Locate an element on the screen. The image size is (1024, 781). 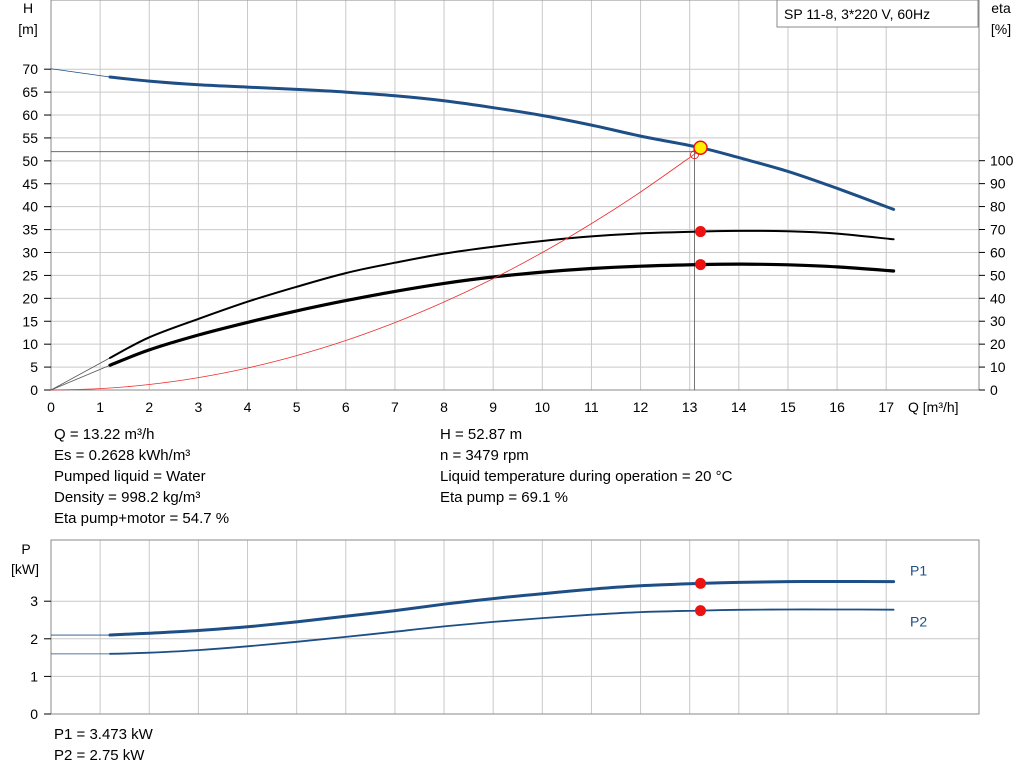
y-tick-label-eta: 100 is located at coordinates (1002, 161).